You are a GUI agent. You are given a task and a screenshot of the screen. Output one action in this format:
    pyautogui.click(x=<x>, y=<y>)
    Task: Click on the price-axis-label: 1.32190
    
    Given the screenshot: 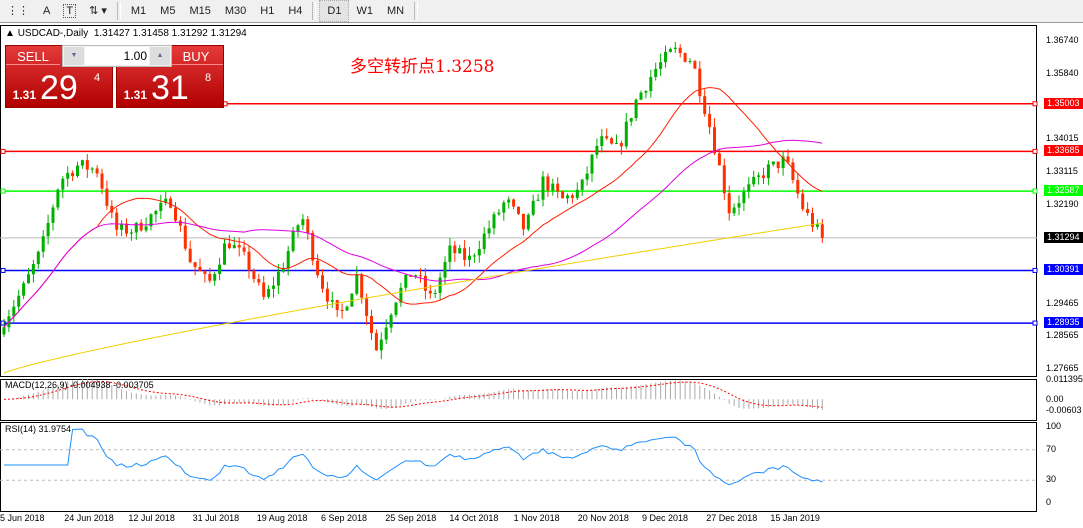 What is the action you would take?
    pyautogui.click(x=1062, y=204)
    